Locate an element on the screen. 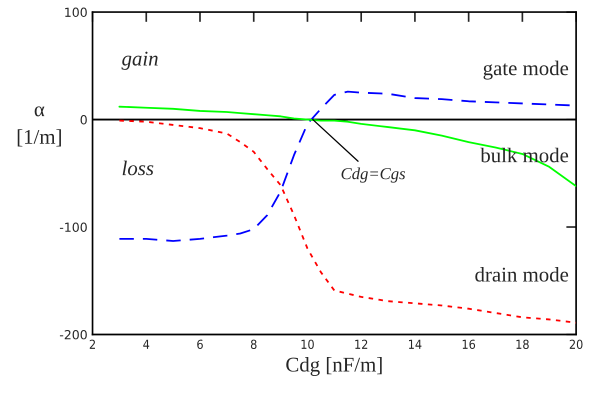 This screenshot has height=403, width=597. y-axis-title: α [1/m] is located at coordinates (39, 126).